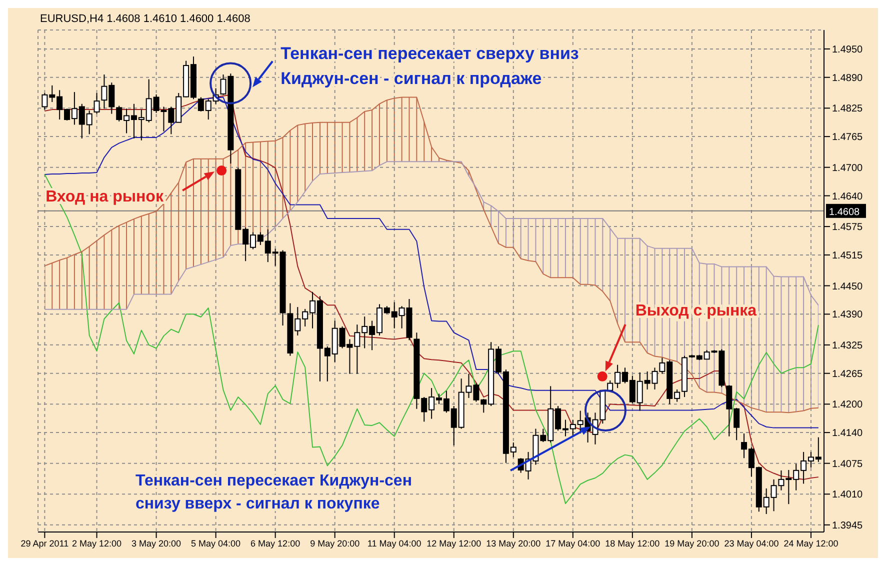 The height and width of the screenshot is (566, 886). Describe the element at coordinates (848, 495) in the screenshot. I see `y-tick-label: 1.4010` at that location.